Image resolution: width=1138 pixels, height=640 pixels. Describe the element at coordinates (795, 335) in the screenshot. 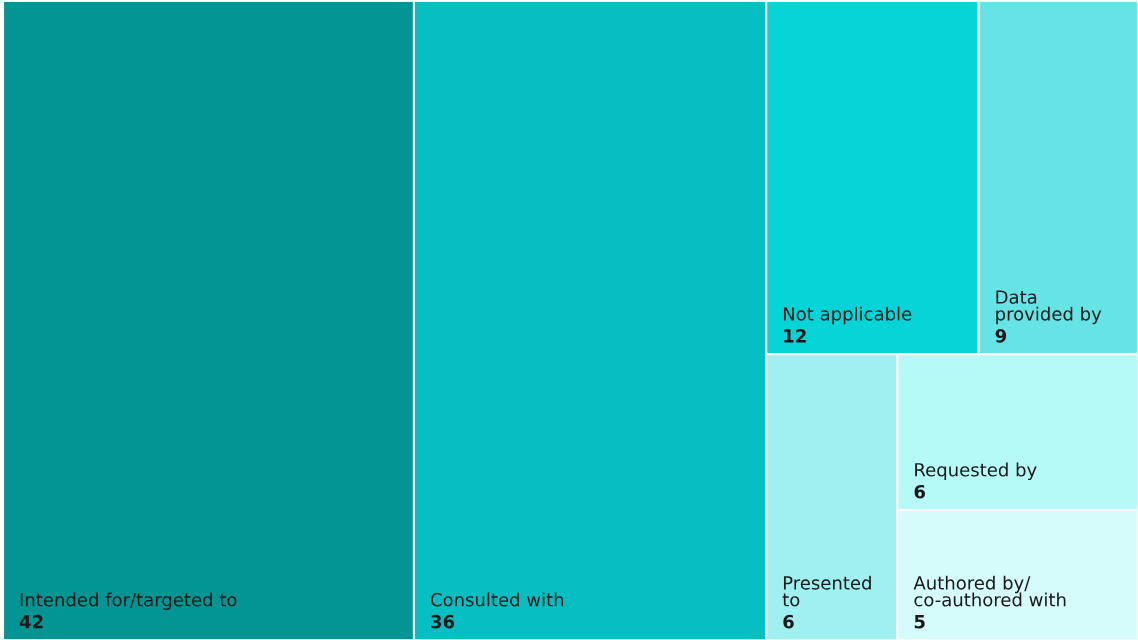

I see `data-label: 12` at that location.